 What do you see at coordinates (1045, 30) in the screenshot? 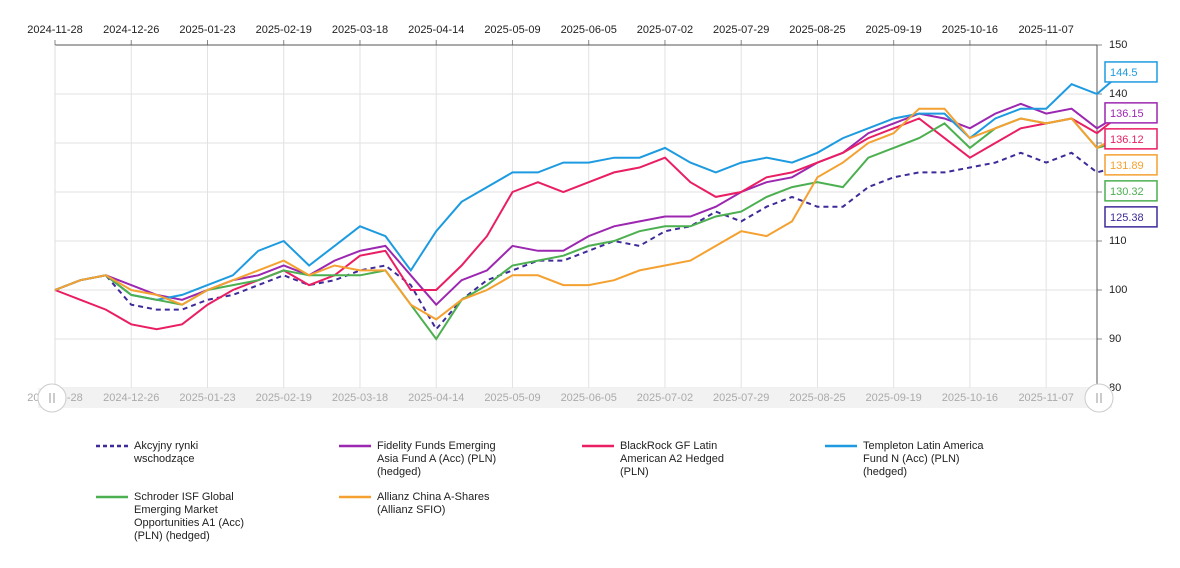
I see `x-tick-label: 2025-11-07` at bounding box center [1045, 30].